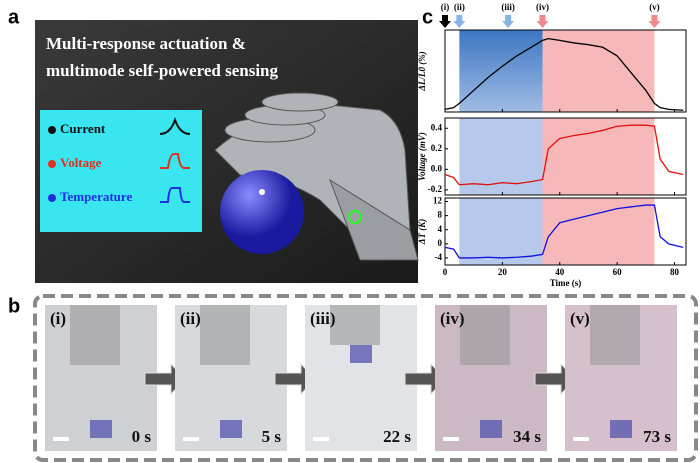 The height and width of the screenshot is (463, 700). What do you see at coordinates (654, 7) in the screenshot?
I see `marker-label: (v)` at bounding box center [654, 7].